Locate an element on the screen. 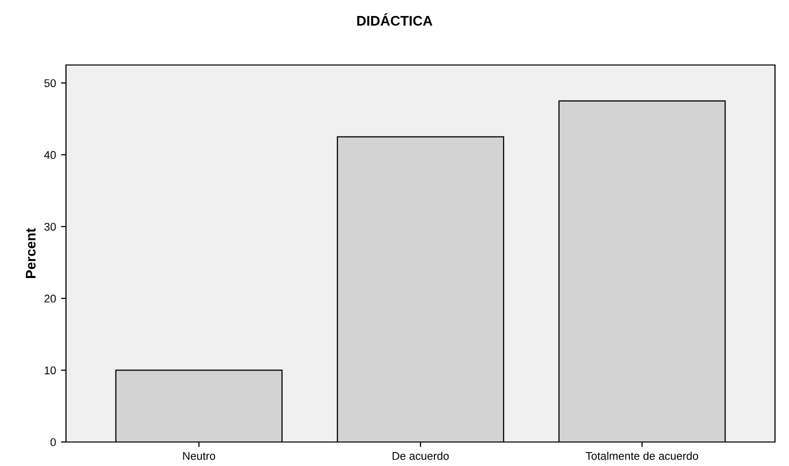 The image size is (789, 466). y-tick-label: 40 is located at coordinates (50, 155).